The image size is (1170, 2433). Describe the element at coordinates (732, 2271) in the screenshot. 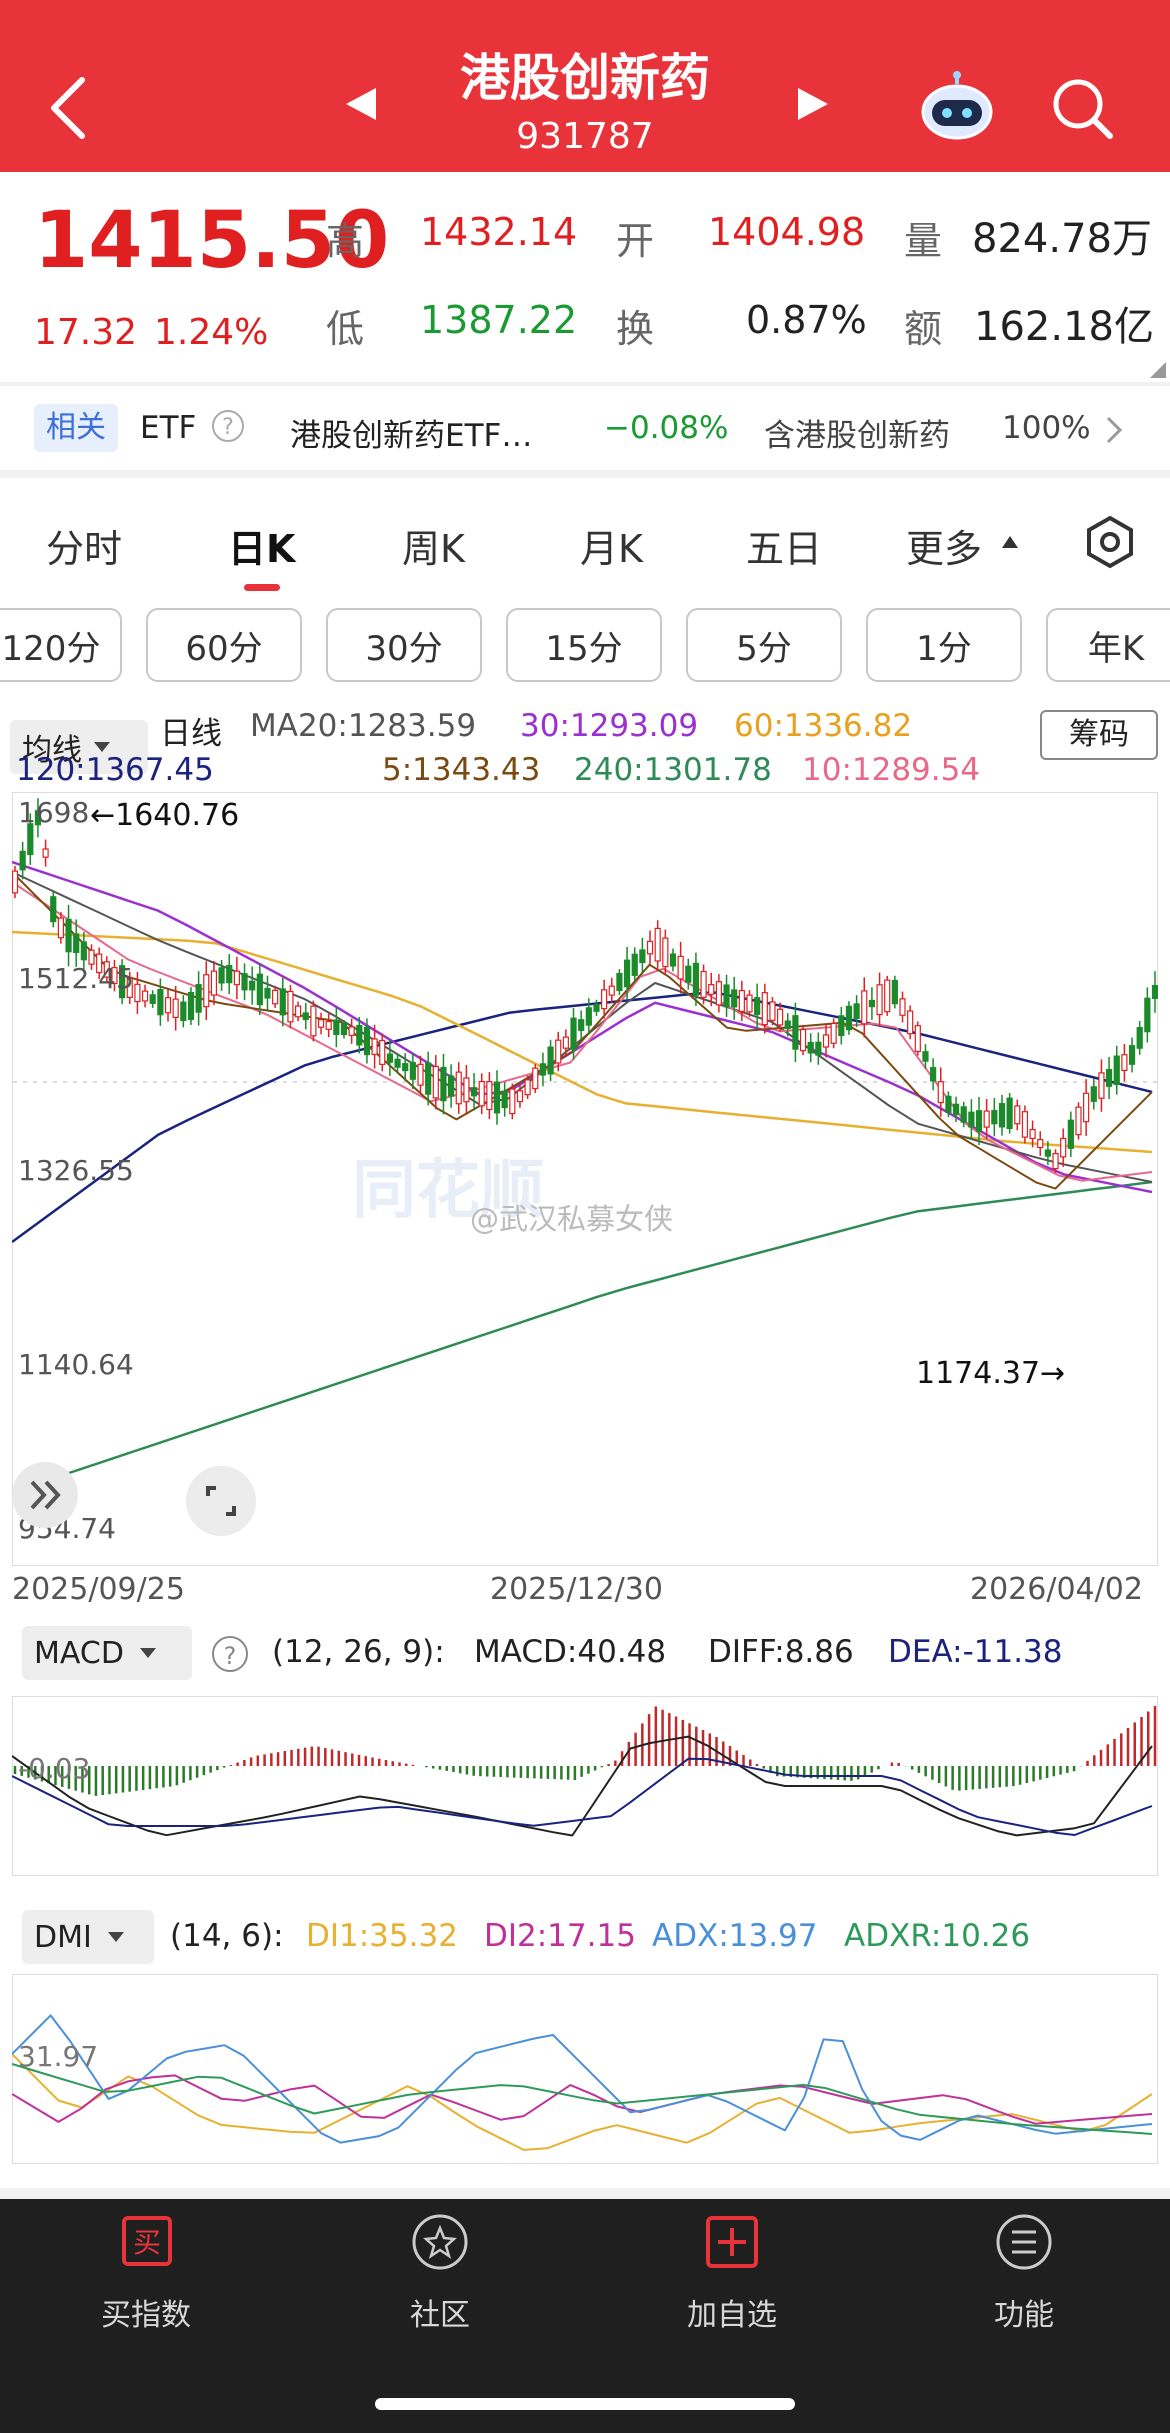

I see `nav-add-watchlist: 加自选` at that location.